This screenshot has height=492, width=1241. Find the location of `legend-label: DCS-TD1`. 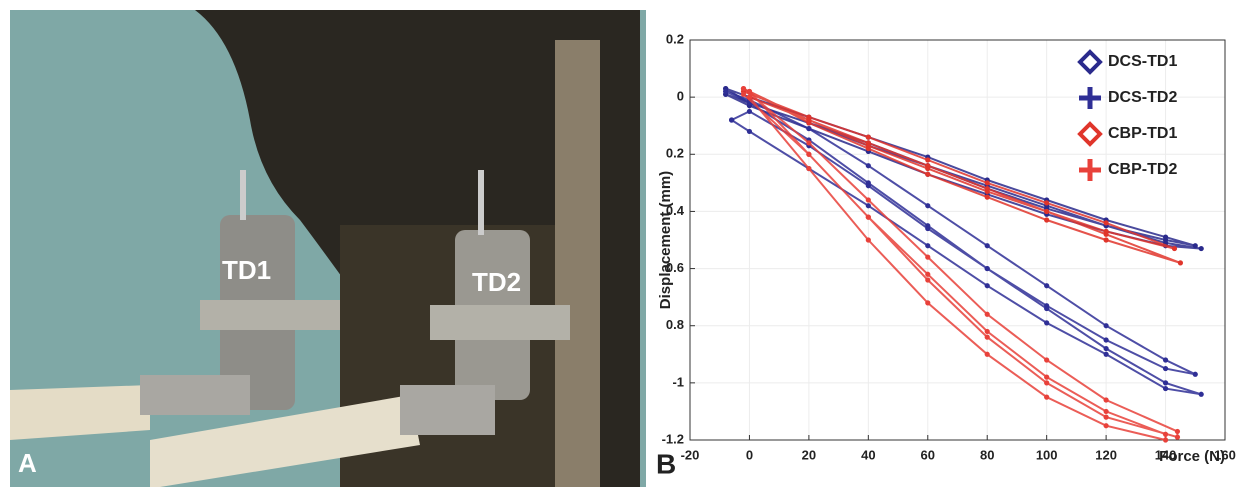

legend-label: DCS-TD1 is located at coordinates (1142, 61).